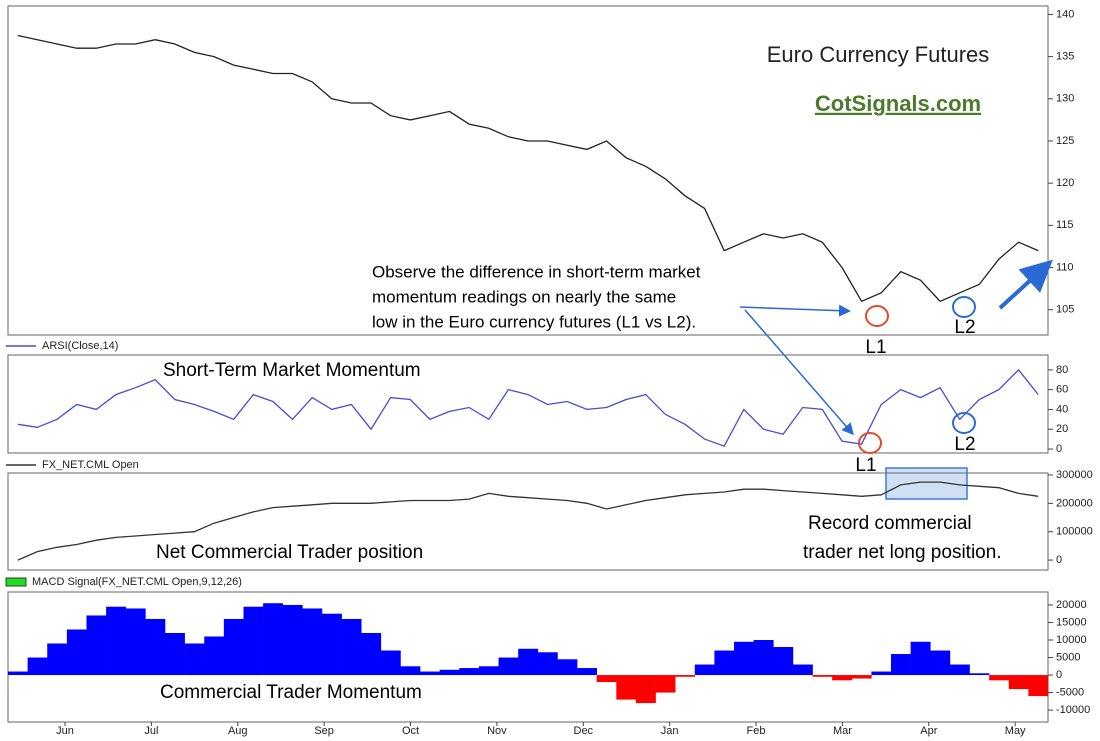 This screenshot has height=741, width=1100. Describe the element at coordinates (928, 731) in the screenshot. I see `x-tick-label: Apr` at that location.